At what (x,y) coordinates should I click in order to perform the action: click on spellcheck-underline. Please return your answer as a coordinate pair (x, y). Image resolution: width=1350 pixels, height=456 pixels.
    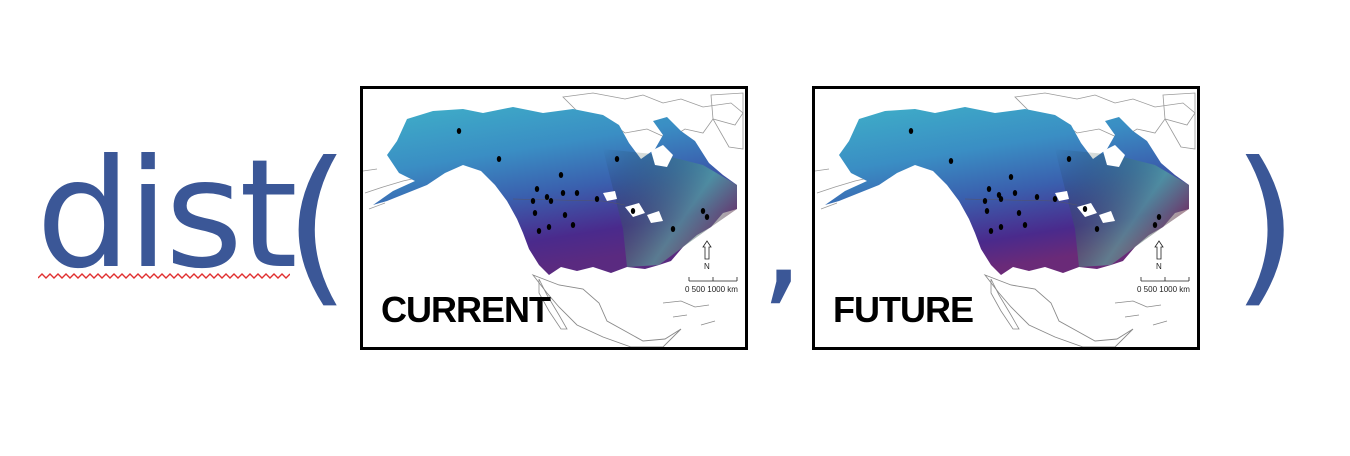
    Looking at the image, I should click on (164, 276).